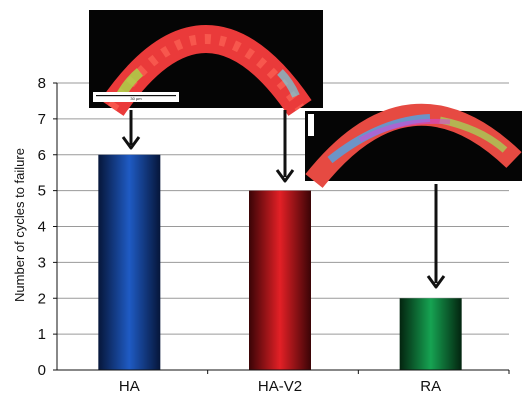 The image size is (522, 394). Describe the element at coordinates (430, 386) in the screenshot. I see `x-category-label-ra: RA` at that location.